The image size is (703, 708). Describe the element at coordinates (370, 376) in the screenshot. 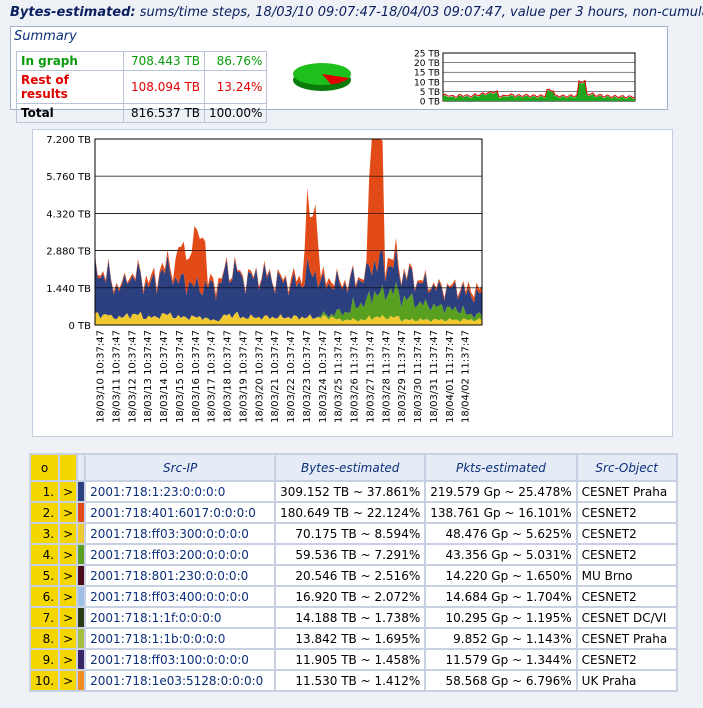

I see `main-x-tick: 18/03/27 11:37:47` at that location.